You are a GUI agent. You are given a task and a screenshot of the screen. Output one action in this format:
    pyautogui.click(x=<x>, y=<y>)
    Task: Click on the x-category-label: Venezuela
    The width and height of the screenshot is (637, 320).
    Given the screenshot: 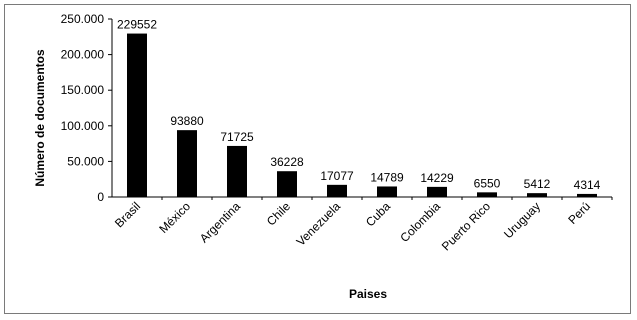 What is the action you would take?
    pyautogui.click(x=319, y=224)
    